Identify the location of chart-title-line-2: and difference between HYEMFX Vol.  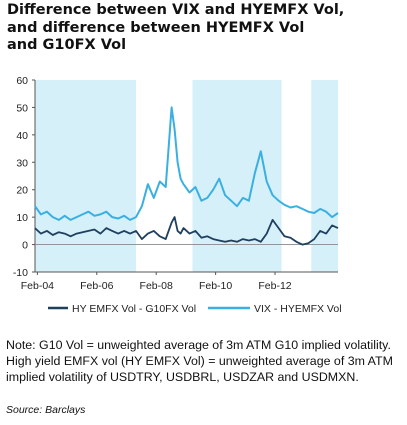
(156, 27).